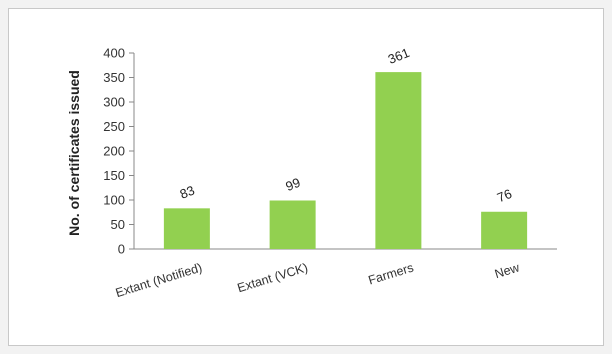  Describe the element at coordinates (273, 277) in the screenshot. I see `x-category-label: Extant (VCK)` at that location.